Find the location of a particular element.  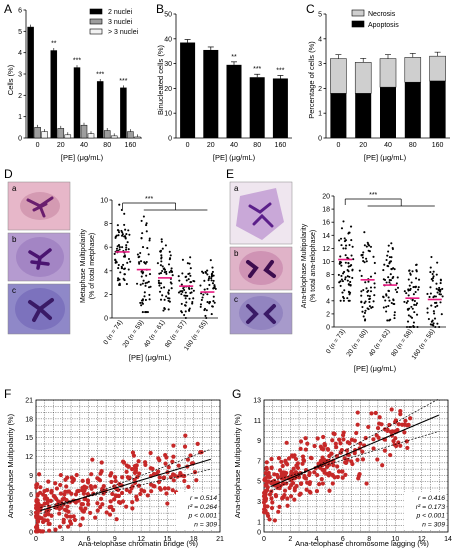

confidence-band is located at coordinates (354, 456).